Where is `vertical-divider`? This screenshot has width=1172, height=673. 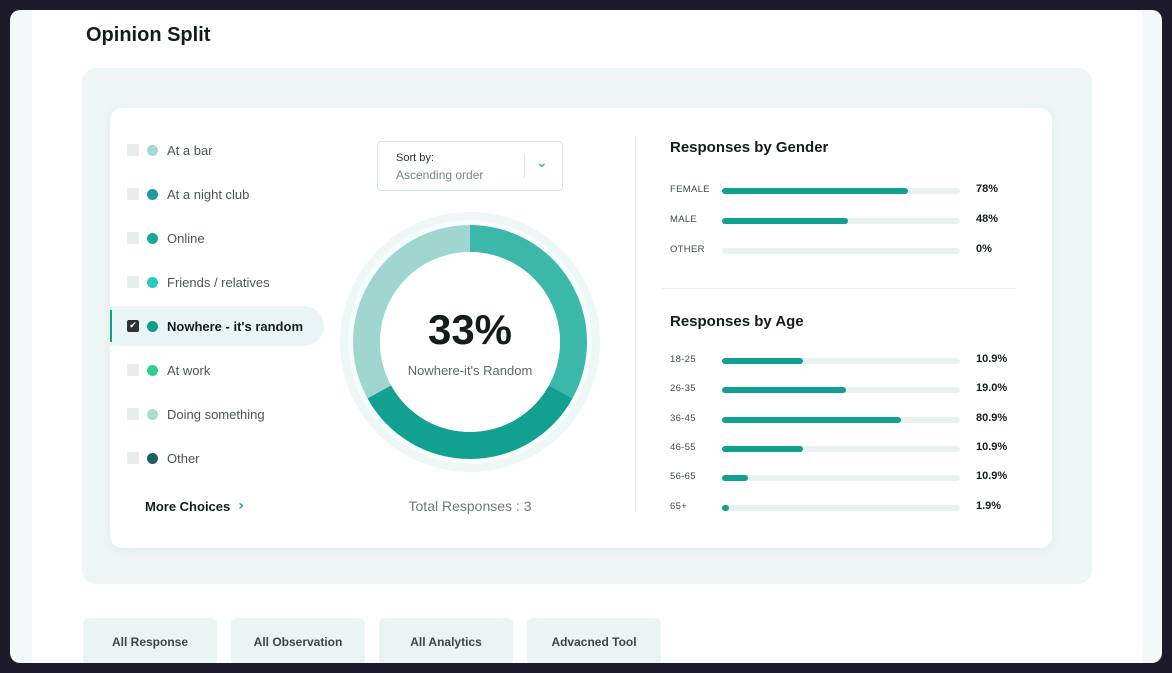 vertical-divider is located at coordinates (635, 324).